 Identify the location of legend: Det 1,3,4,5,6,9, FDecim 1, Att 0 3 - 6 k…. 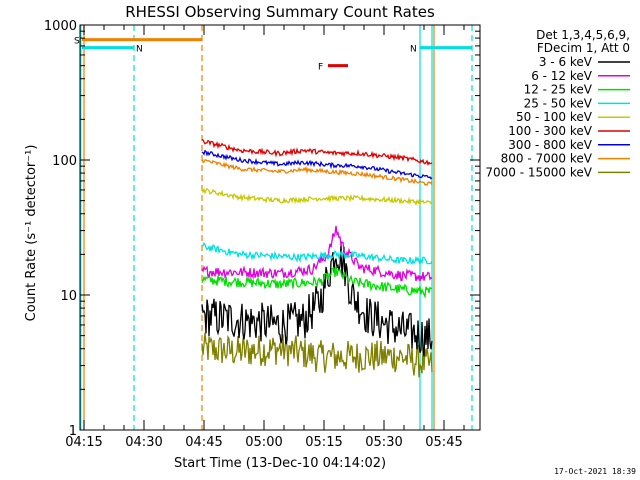
(557, 103).